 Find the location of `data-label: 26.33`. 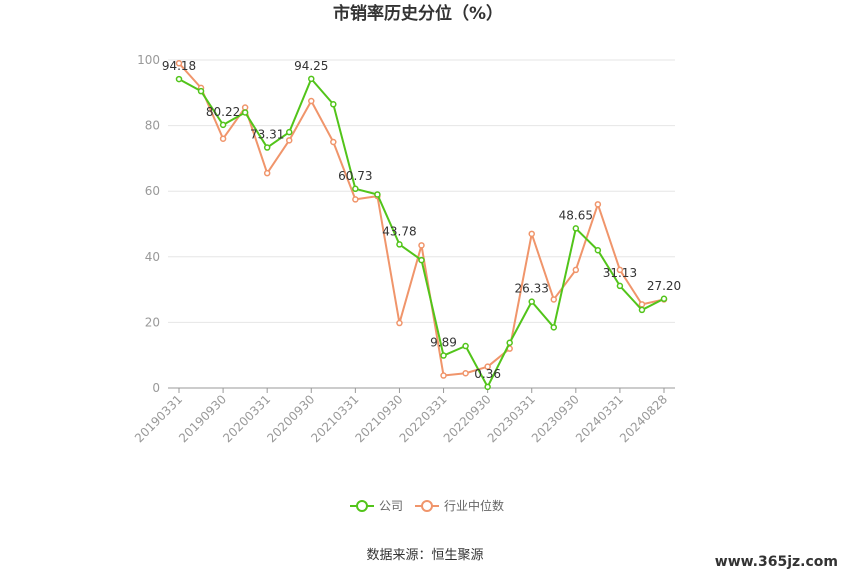

data-label: 26.33 is located at coordinates (532, 289).